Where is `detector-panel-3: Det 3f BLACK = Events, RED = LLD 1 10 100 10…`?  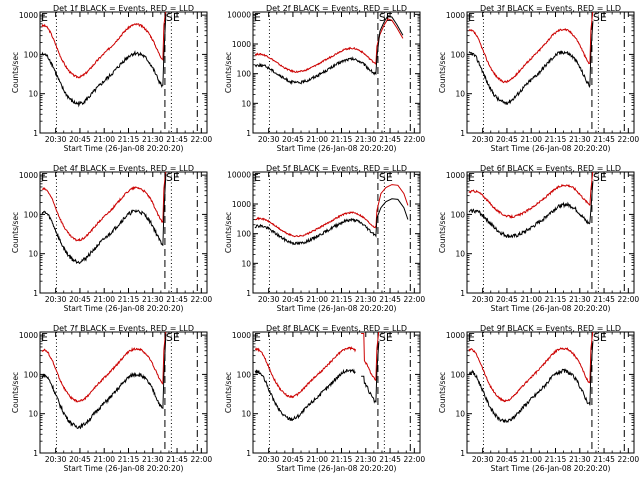
detector-panel-3: Det 3f BLACK = Events, RED = LLD 1 10 100 10… is located at coordinates (539, 78).